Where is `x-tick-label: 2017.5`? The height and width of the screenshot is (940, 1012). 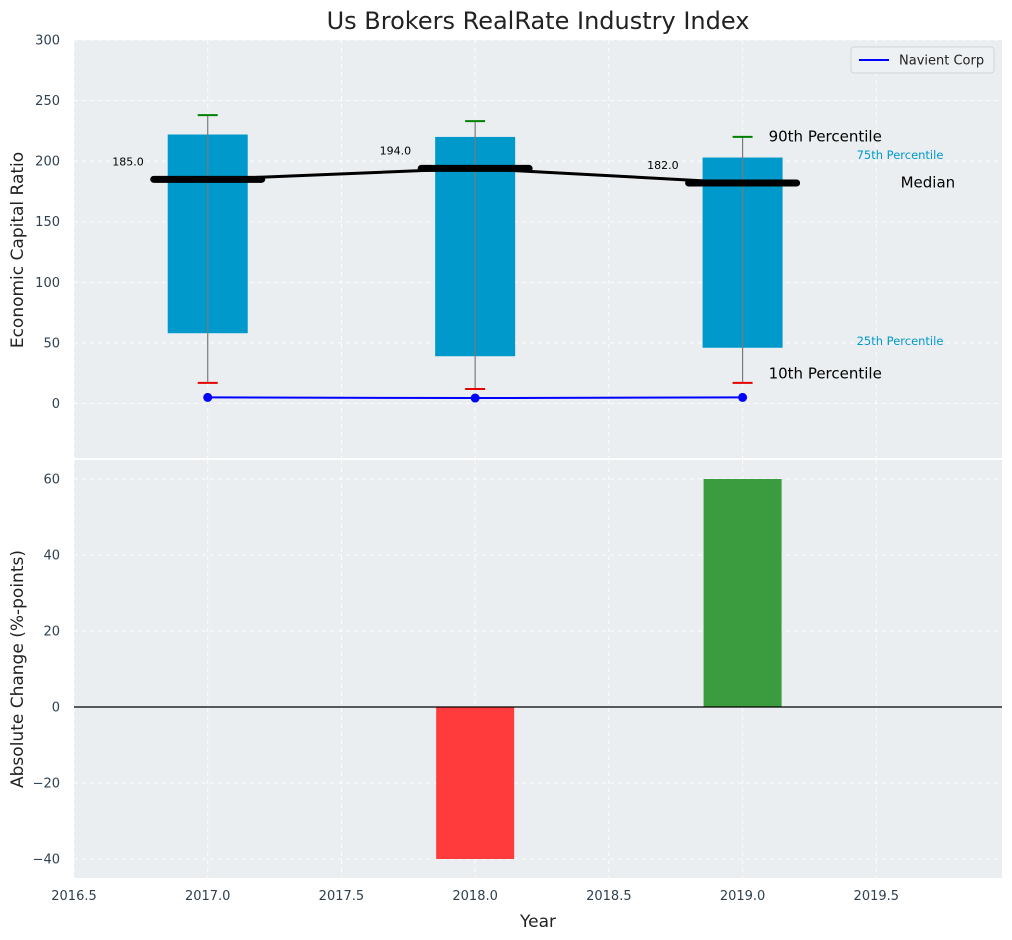 x-tick-label: 2017.5 is located at coordinates (342, 896).